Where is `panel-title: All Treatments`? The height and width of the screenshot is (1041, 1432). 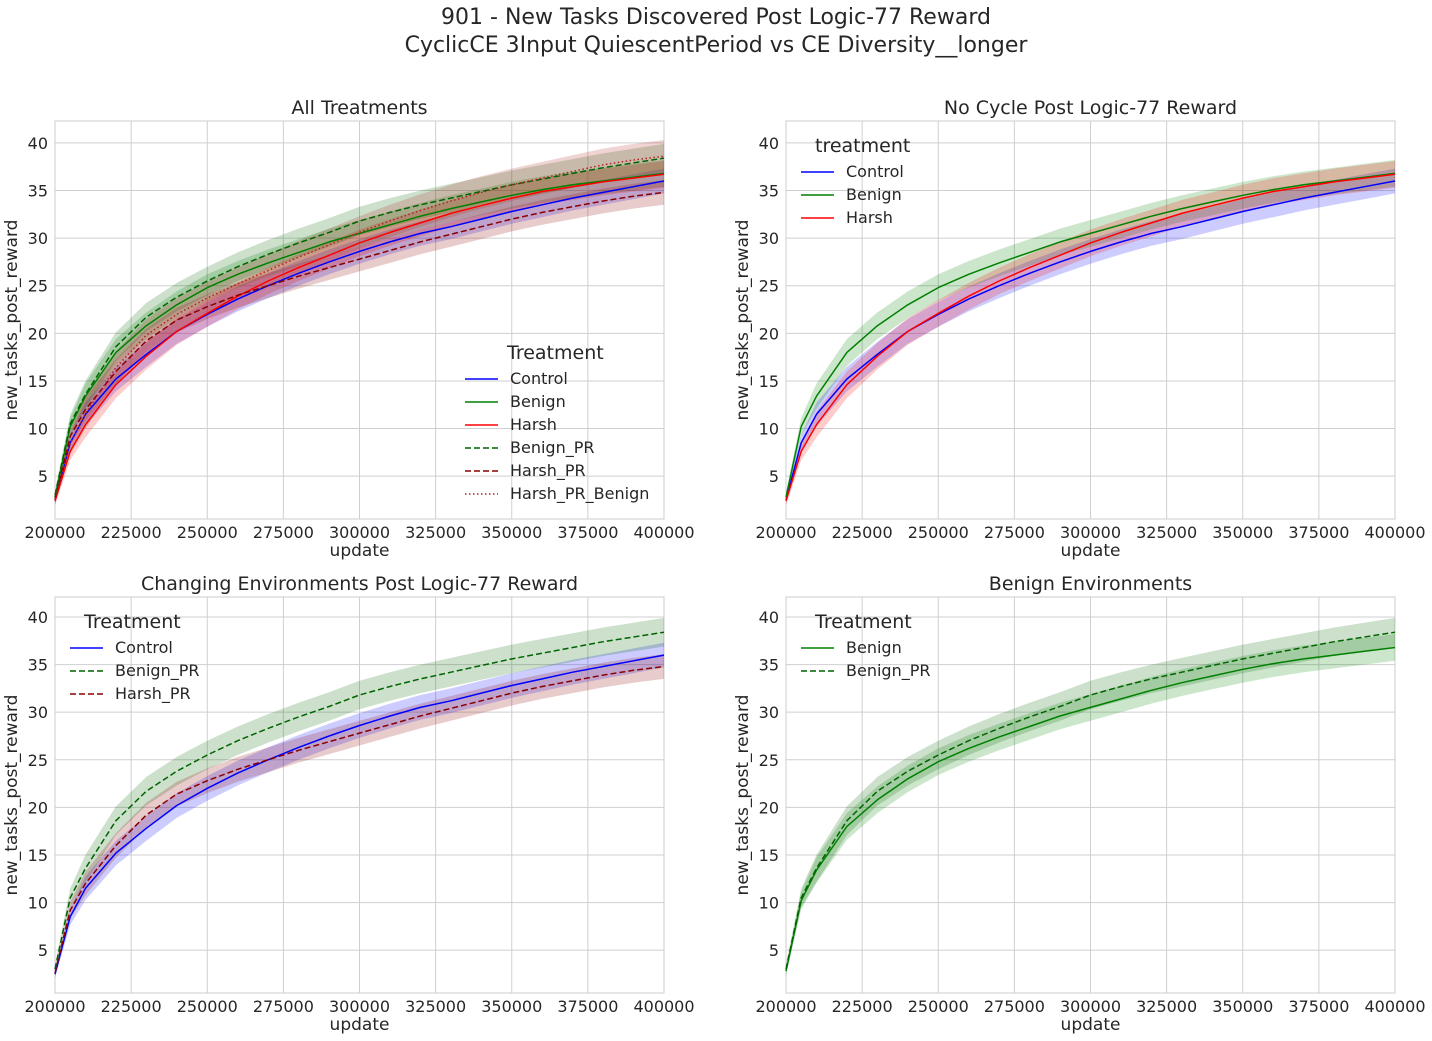 panel-title: All Treatments is located at coordinates (359, 108).